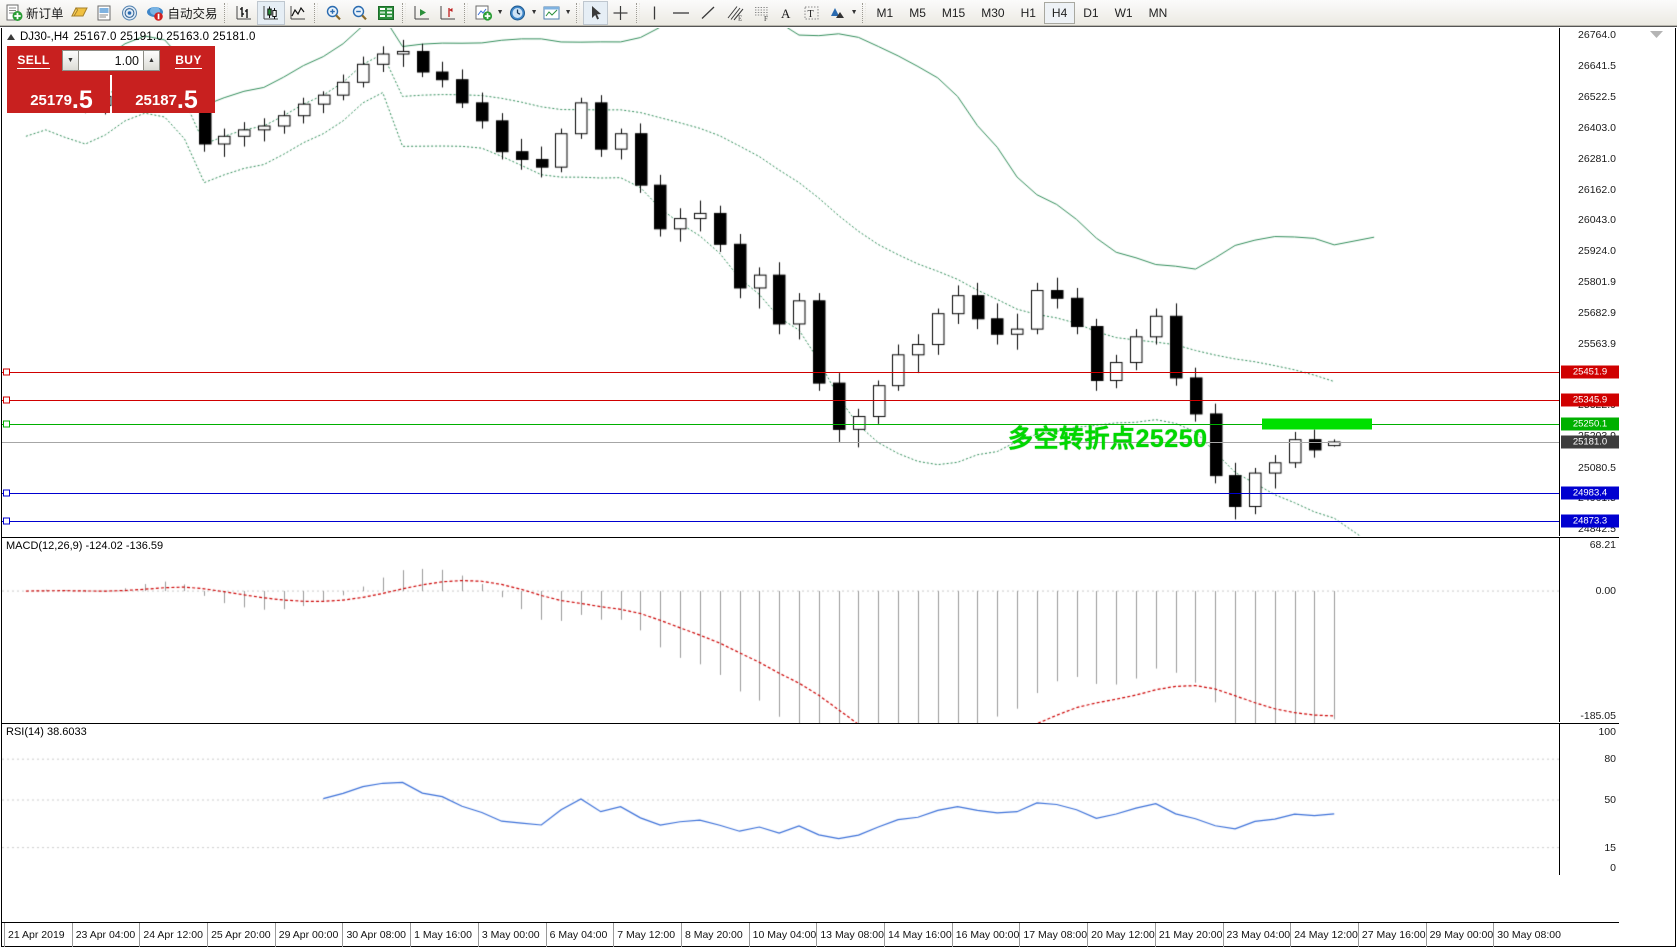  Describe the element at coordinates (1656, 34) in the screenshot. I see `chart-shift-handle` at that location.